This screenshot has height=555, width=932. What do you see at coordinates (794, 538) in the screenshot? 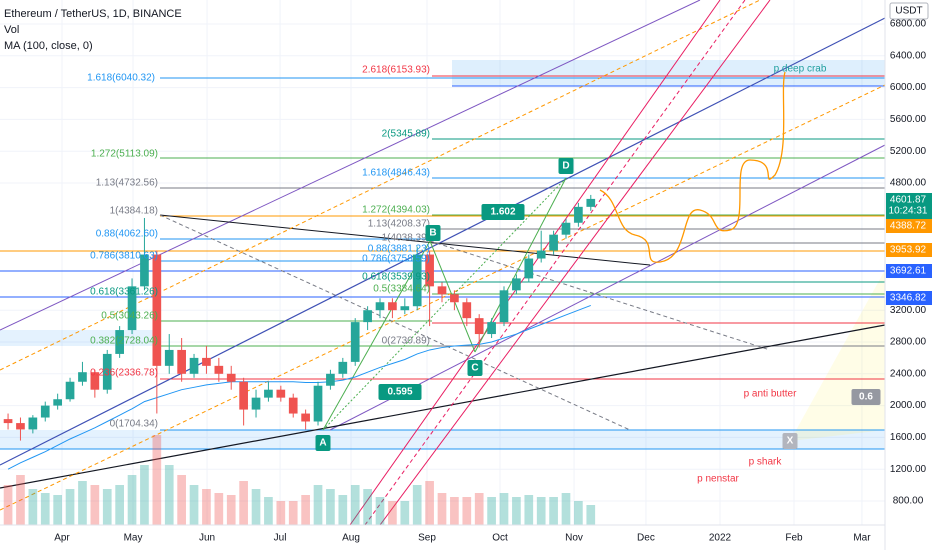
I see `x-tick-label: Feb` at bounding box center [794, 538].